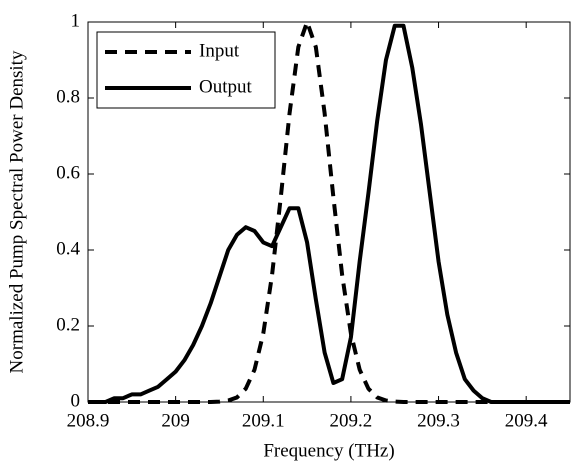 This screenshot has height=468, width=571. I want to click on legend-box, so click(186, 70).